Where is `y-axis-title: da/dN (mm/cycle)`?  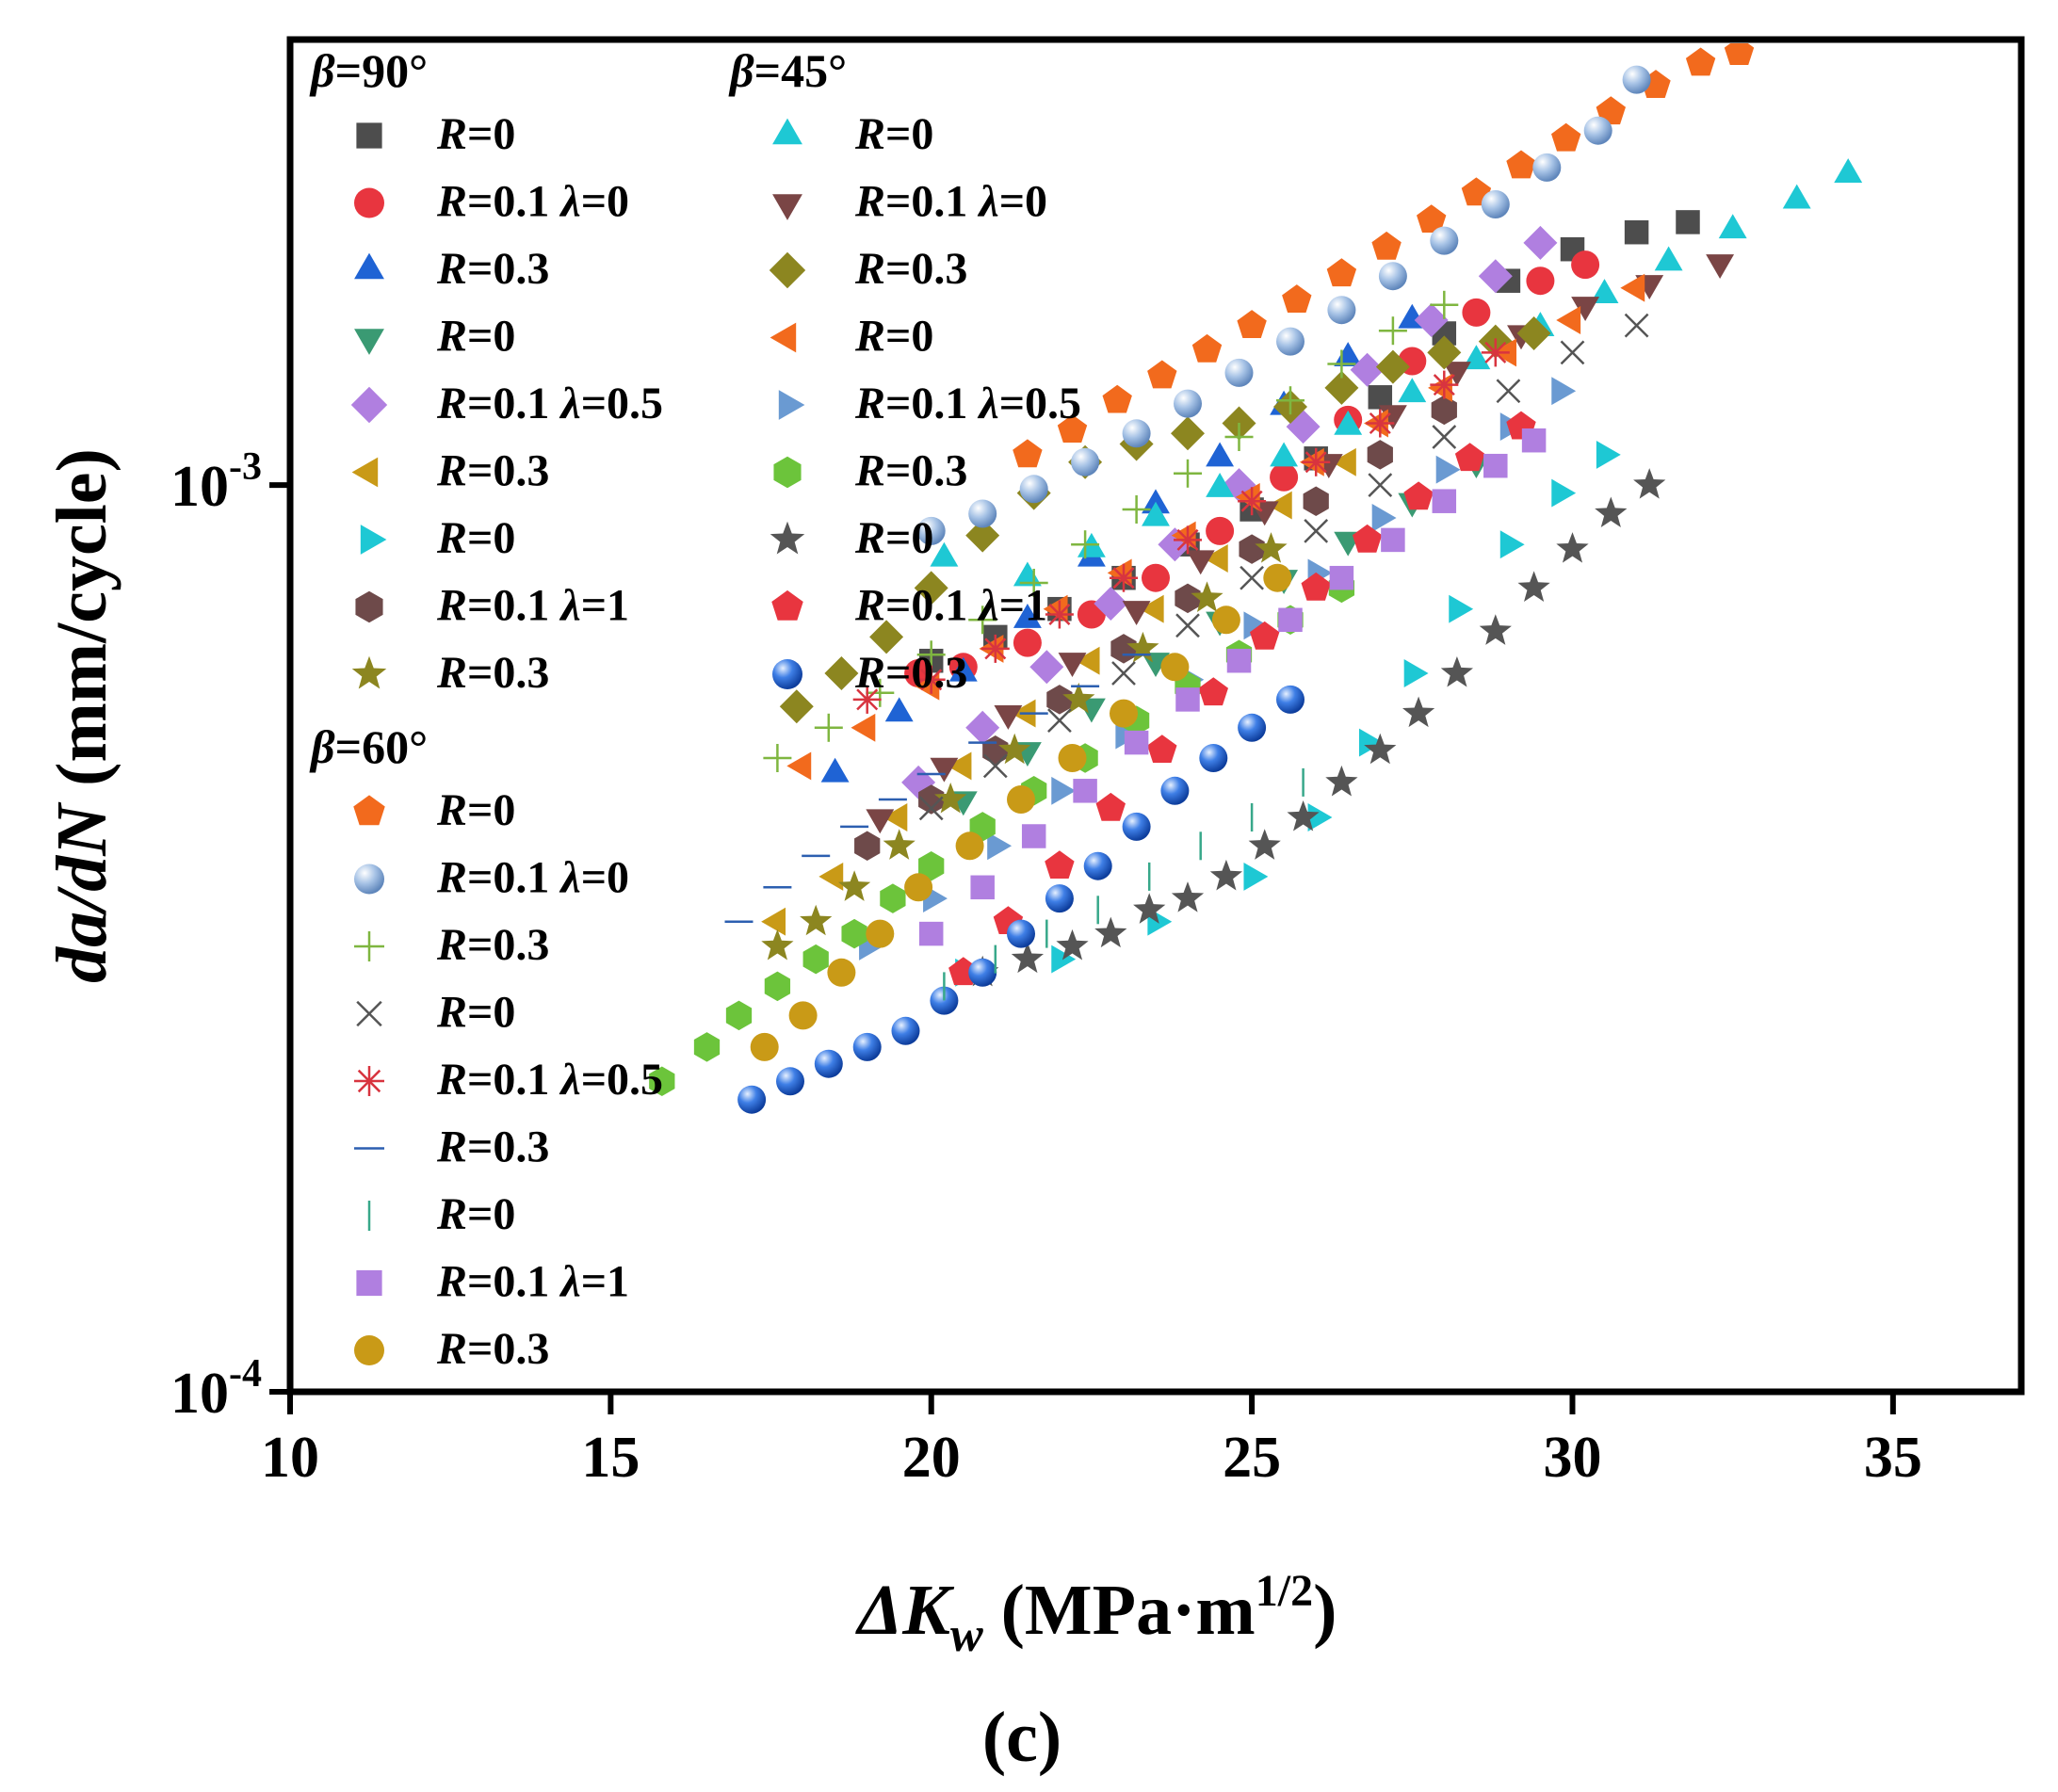
y-axis-title: da/dN (mm/cycle) is located at coordinates (82, 715).